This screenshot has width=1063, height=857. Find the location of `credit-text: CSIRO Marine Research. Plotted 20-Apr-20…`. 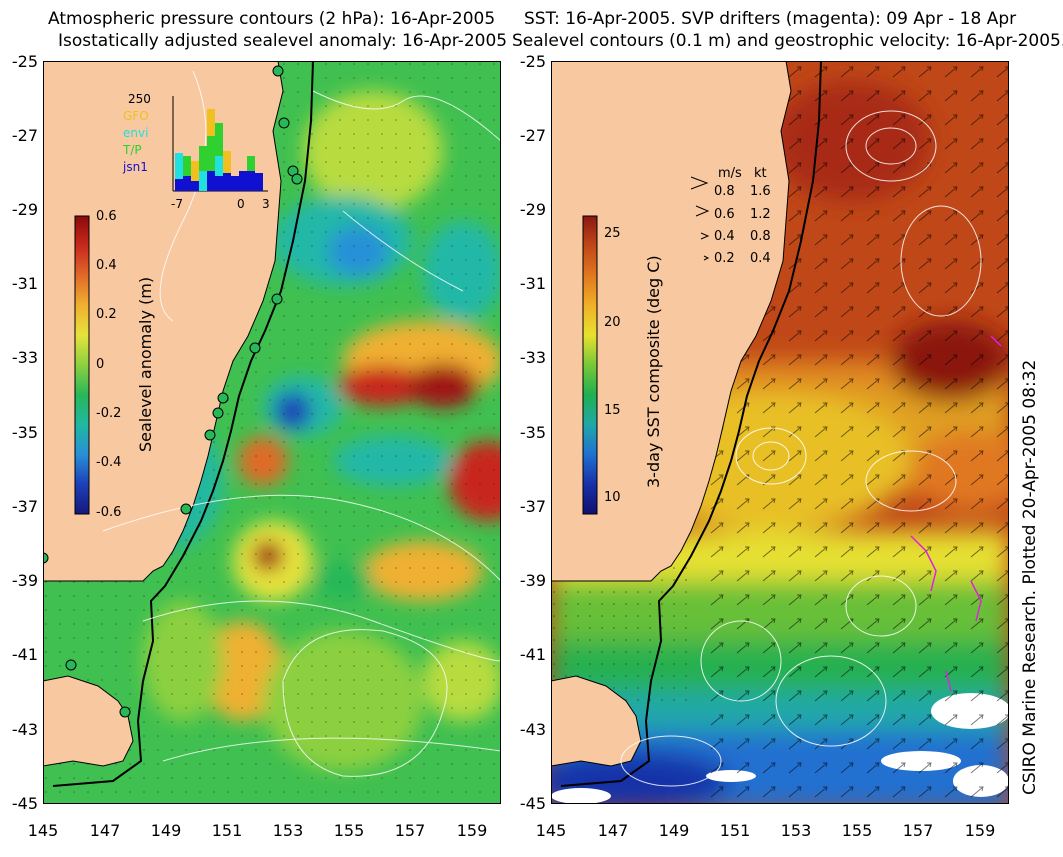

credit-text: CSIRO Marine Research. Plotted 20-Apr-20… is located at coordinates (1030, 577).